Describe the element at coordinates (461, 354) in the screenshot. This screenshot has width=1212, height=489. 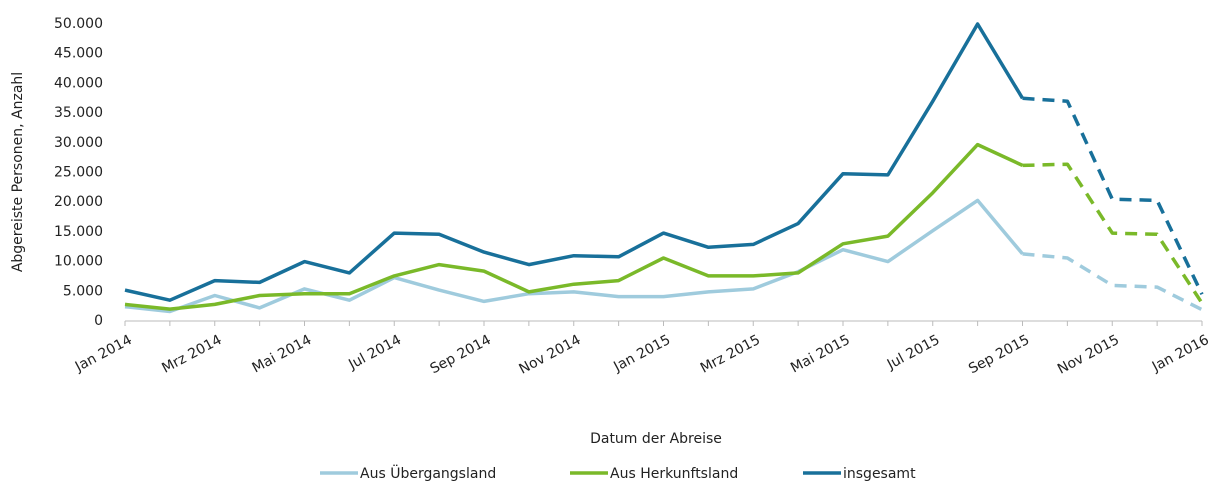
I see `x-tick-label: Sep 2014` at that location.